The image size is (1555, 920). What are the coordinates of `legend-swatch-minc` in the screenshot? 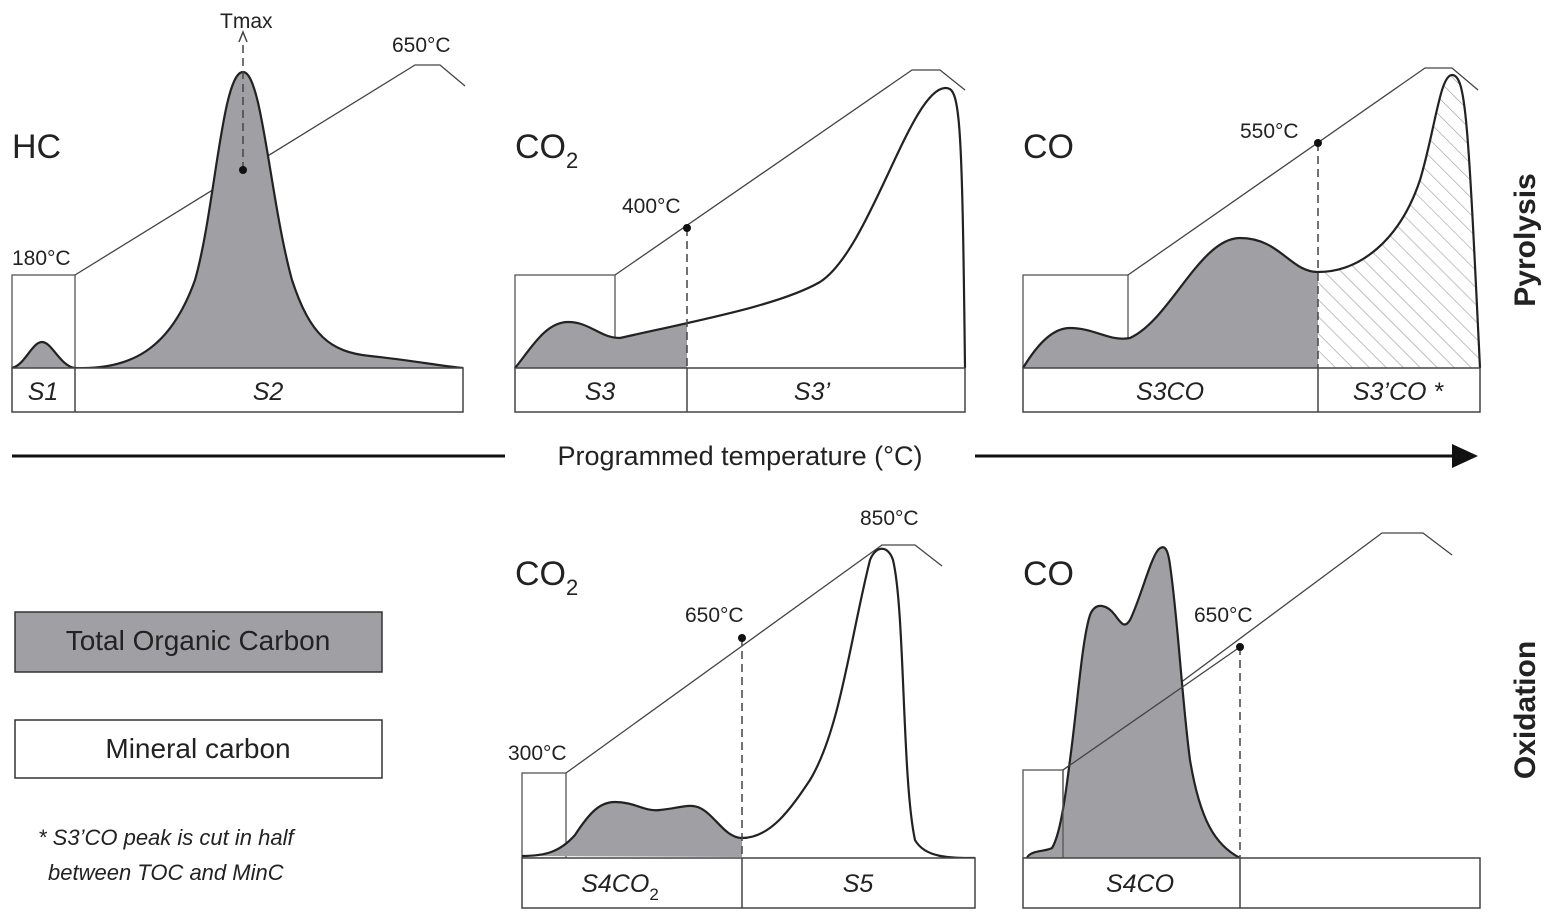 It's located at (198, 749).